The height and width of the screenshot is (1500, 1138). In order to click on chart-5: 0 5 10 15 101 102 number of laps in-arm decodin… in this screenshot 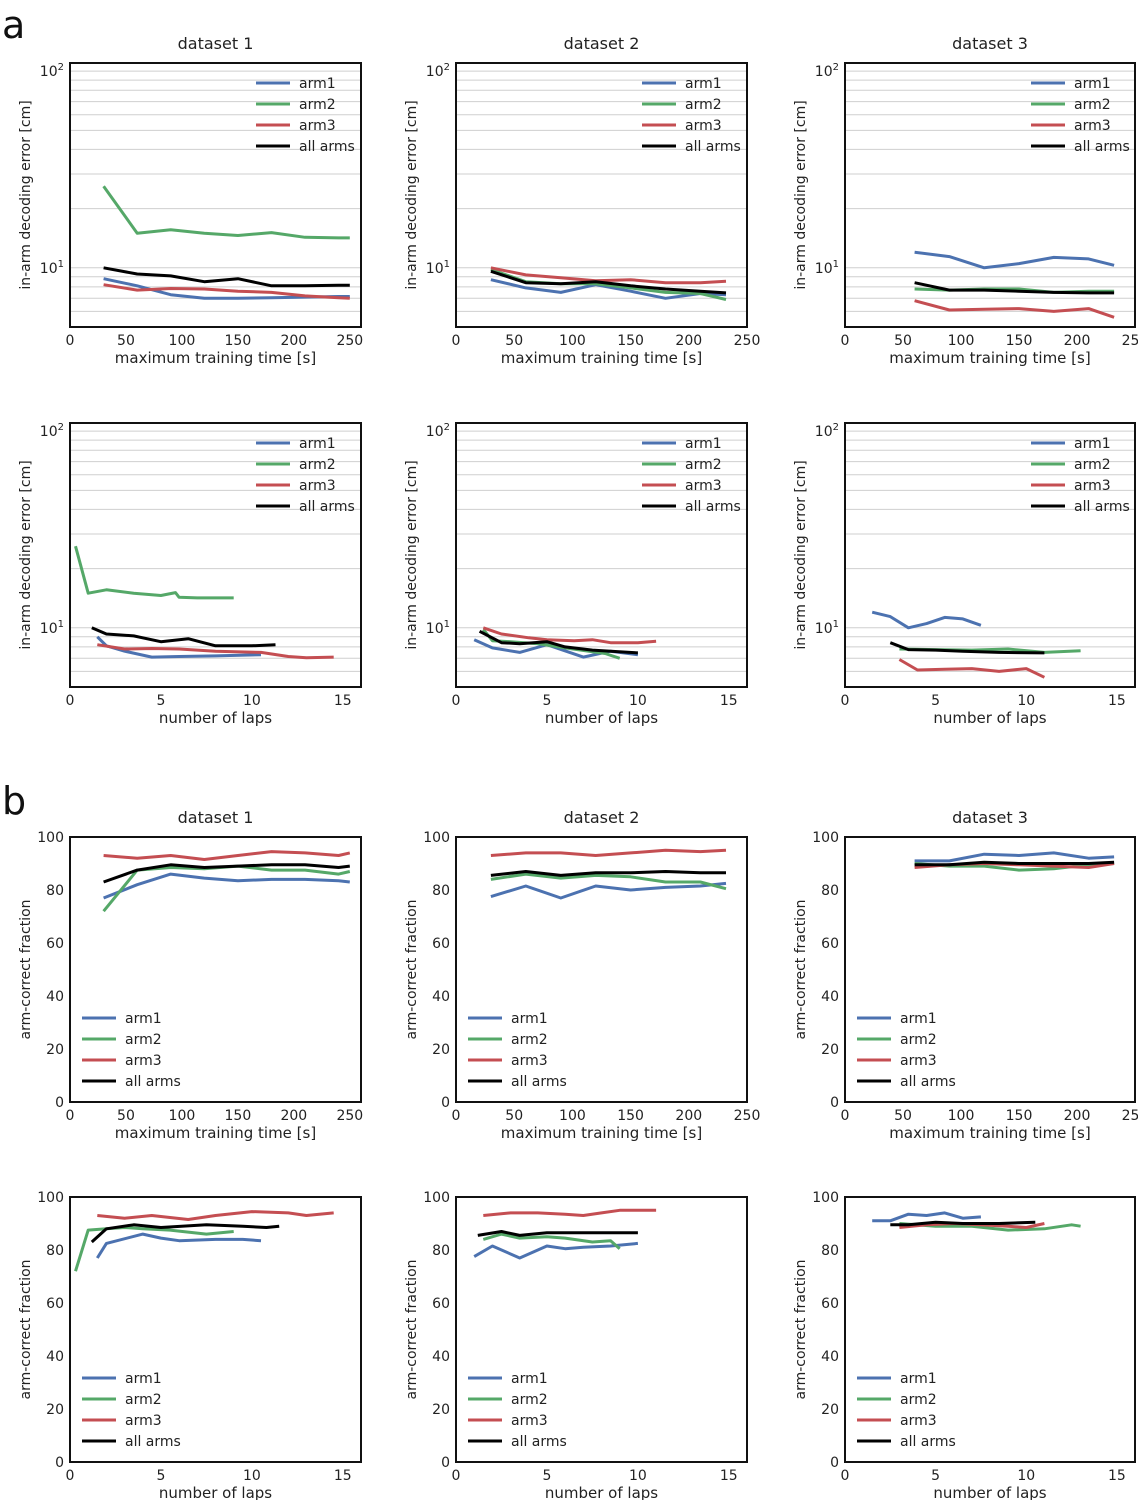, I will do `click(576, 574)`.